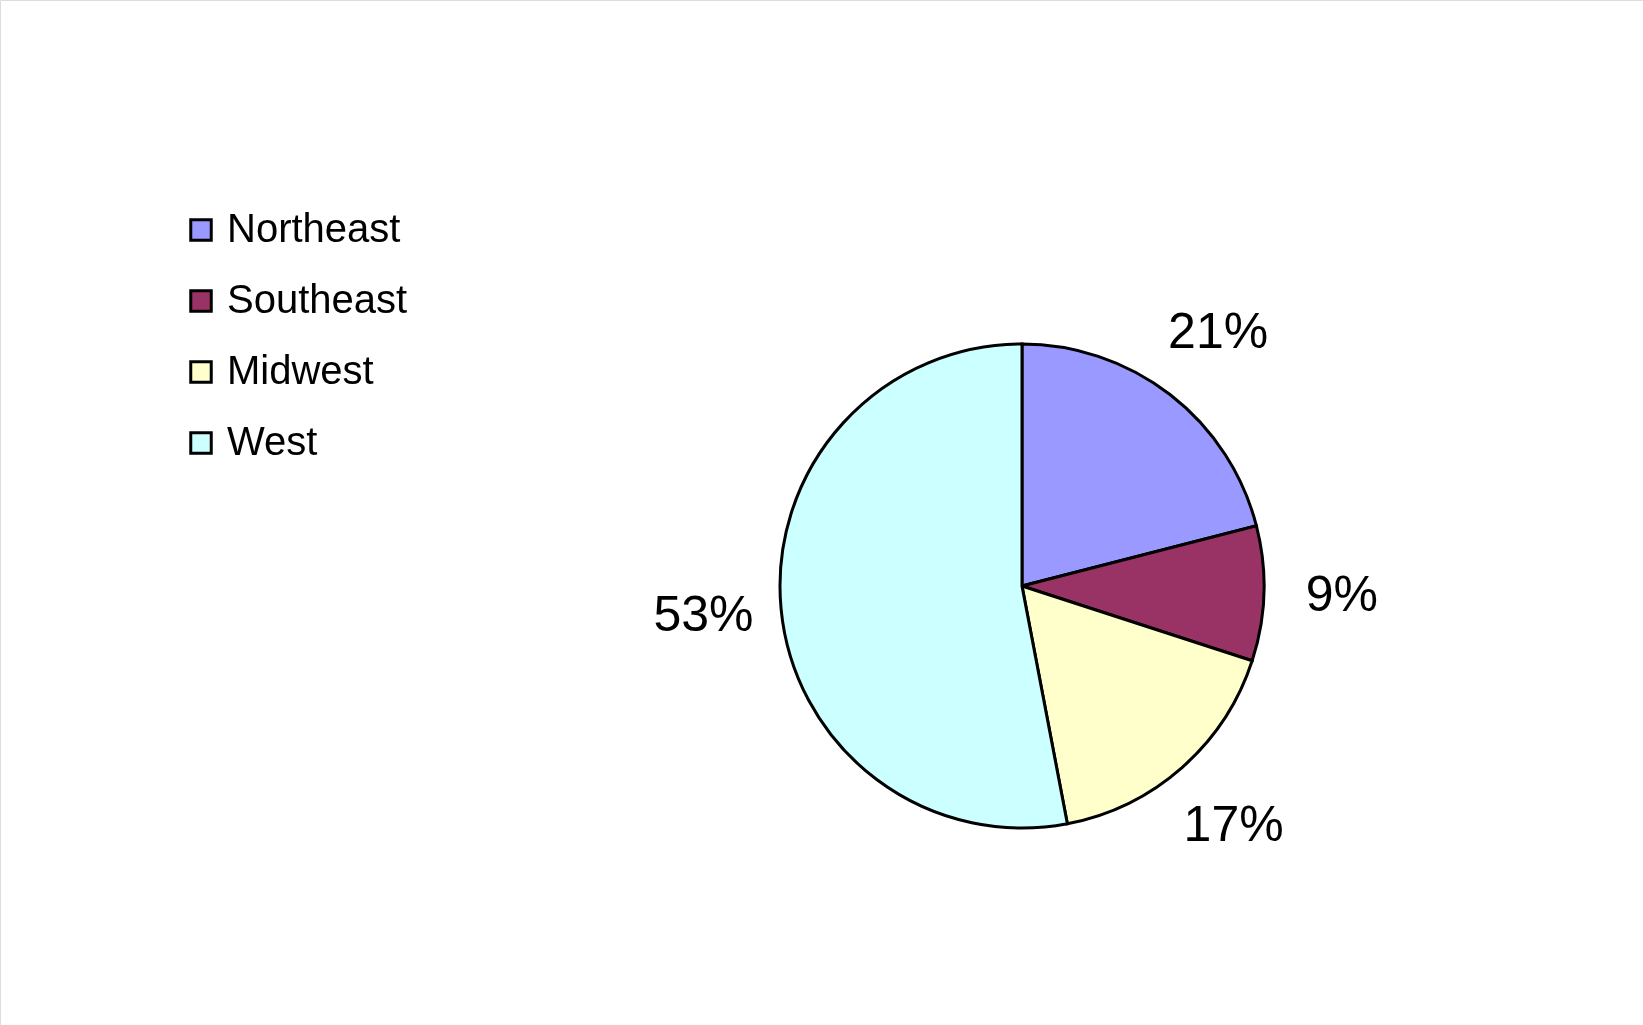  What do you see at coordinates (703, 614) in the screenshot?
I see `data-label: 53%` at bounding box center [703, 614].